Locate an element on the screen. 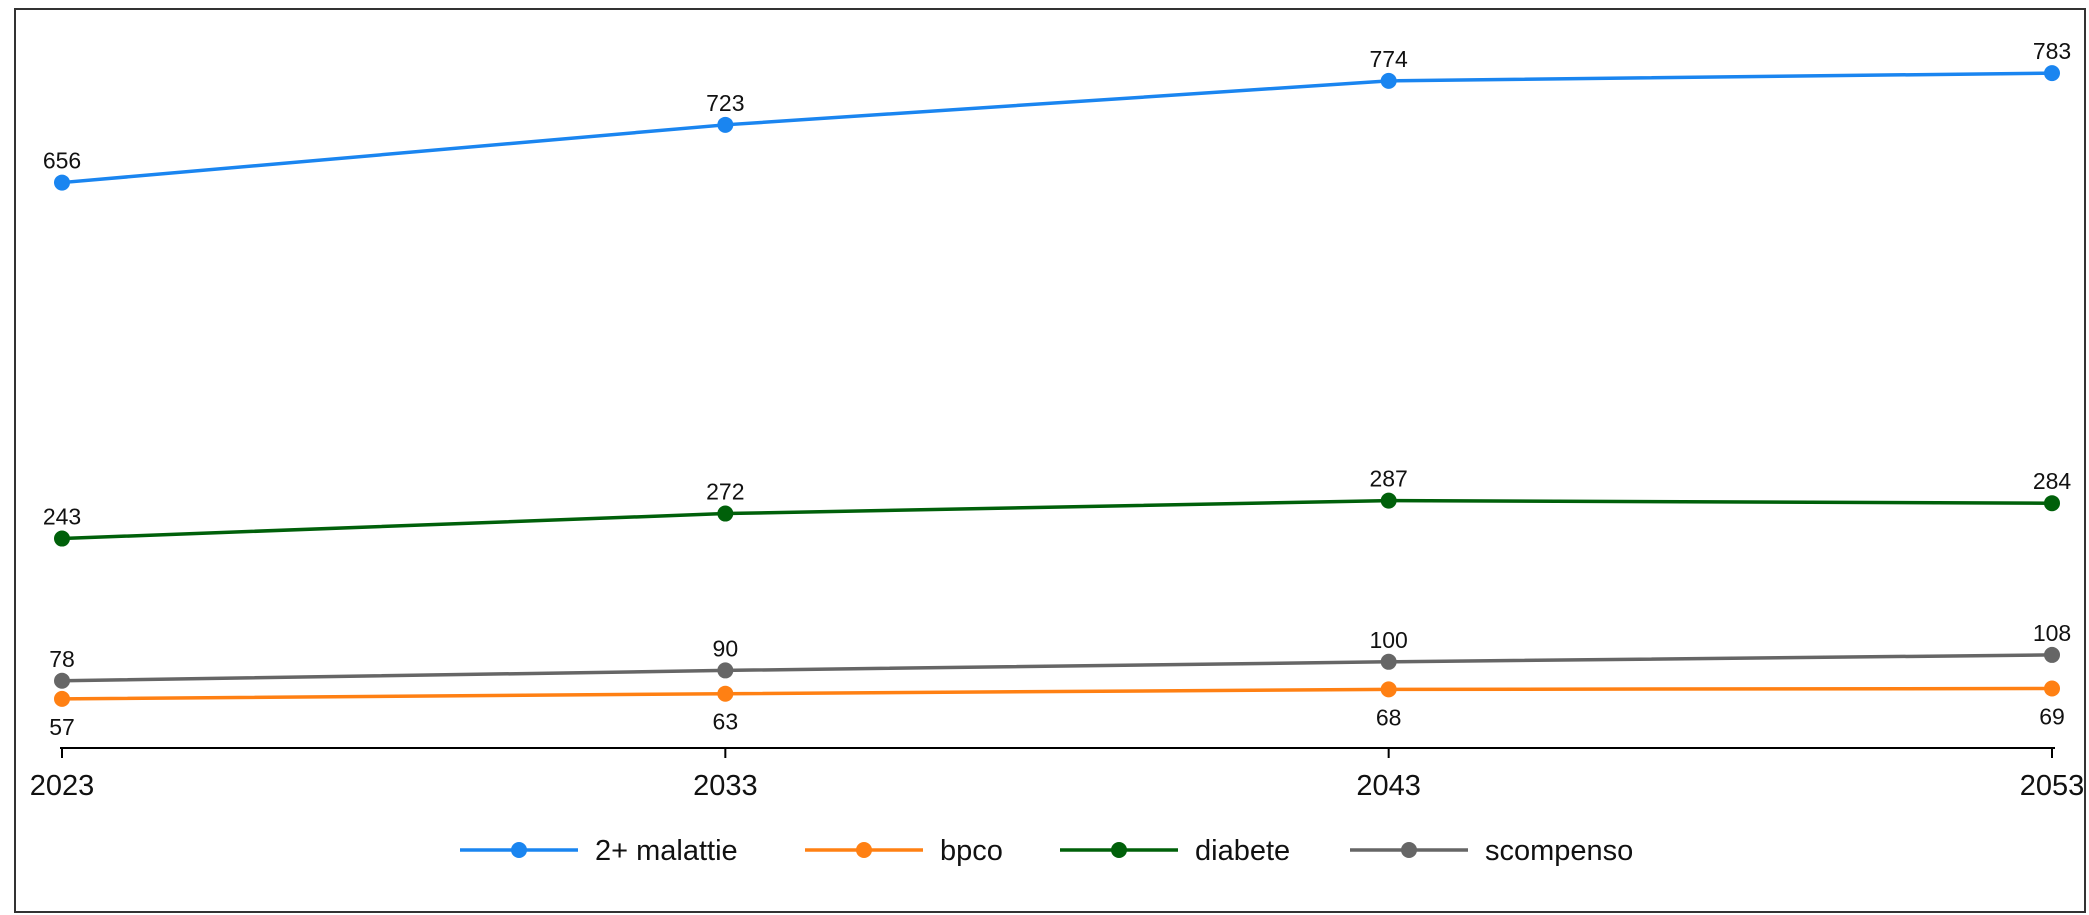 This screenshot has width=2089, height=915. data-label: 243 is located at coordinates (62, 517).